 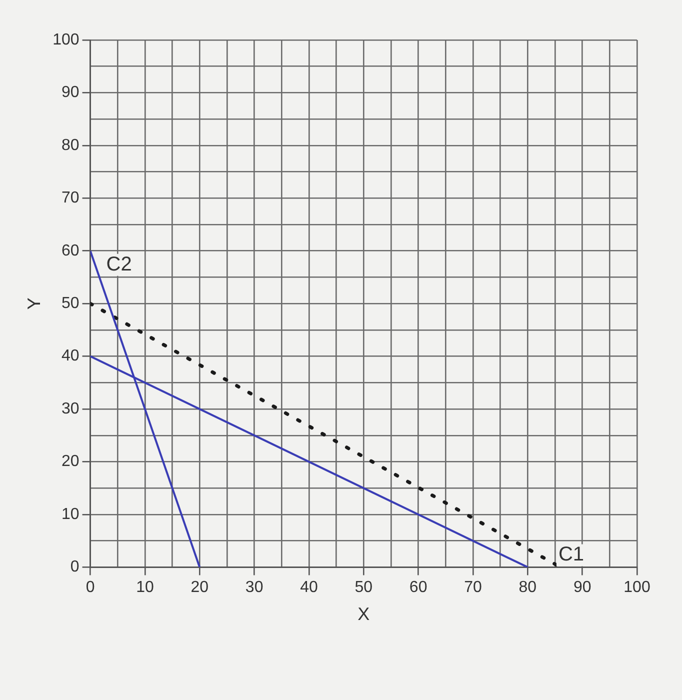 What do you see at coordinates (66, 39) in the screenshot?
I see `y-tick-label: 100` at bounding box center [66, 39].